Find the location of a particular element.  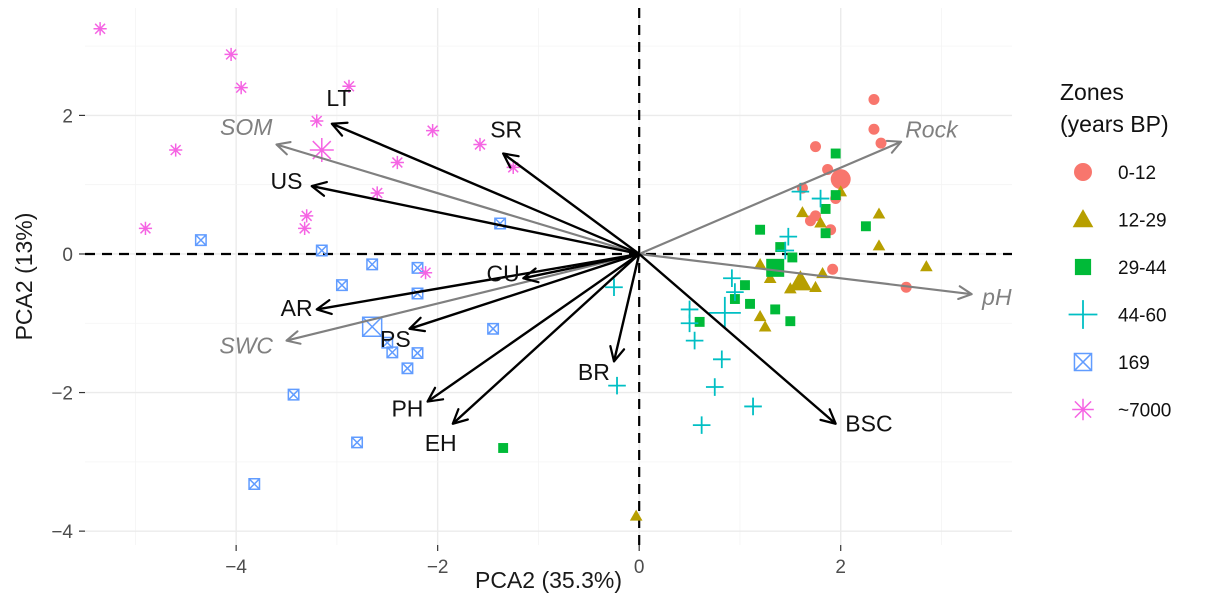

loading-vector-ar is located at coordinates (477, 284).